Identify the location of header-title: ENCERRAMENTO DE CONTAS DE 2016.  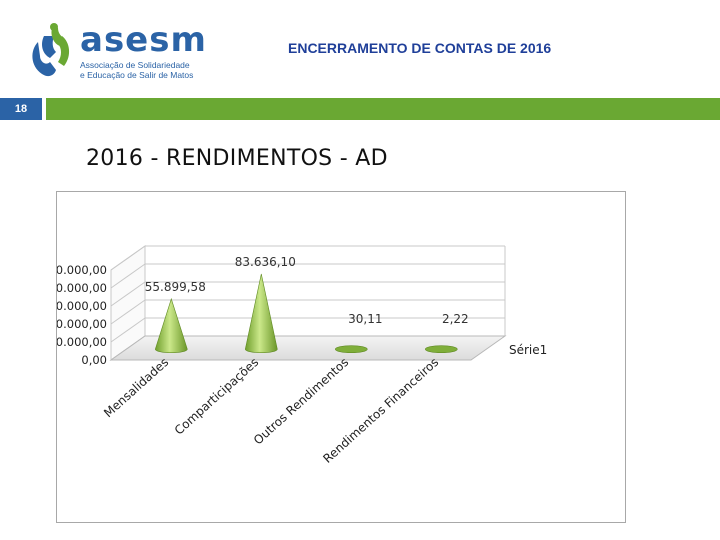
(420, 48).